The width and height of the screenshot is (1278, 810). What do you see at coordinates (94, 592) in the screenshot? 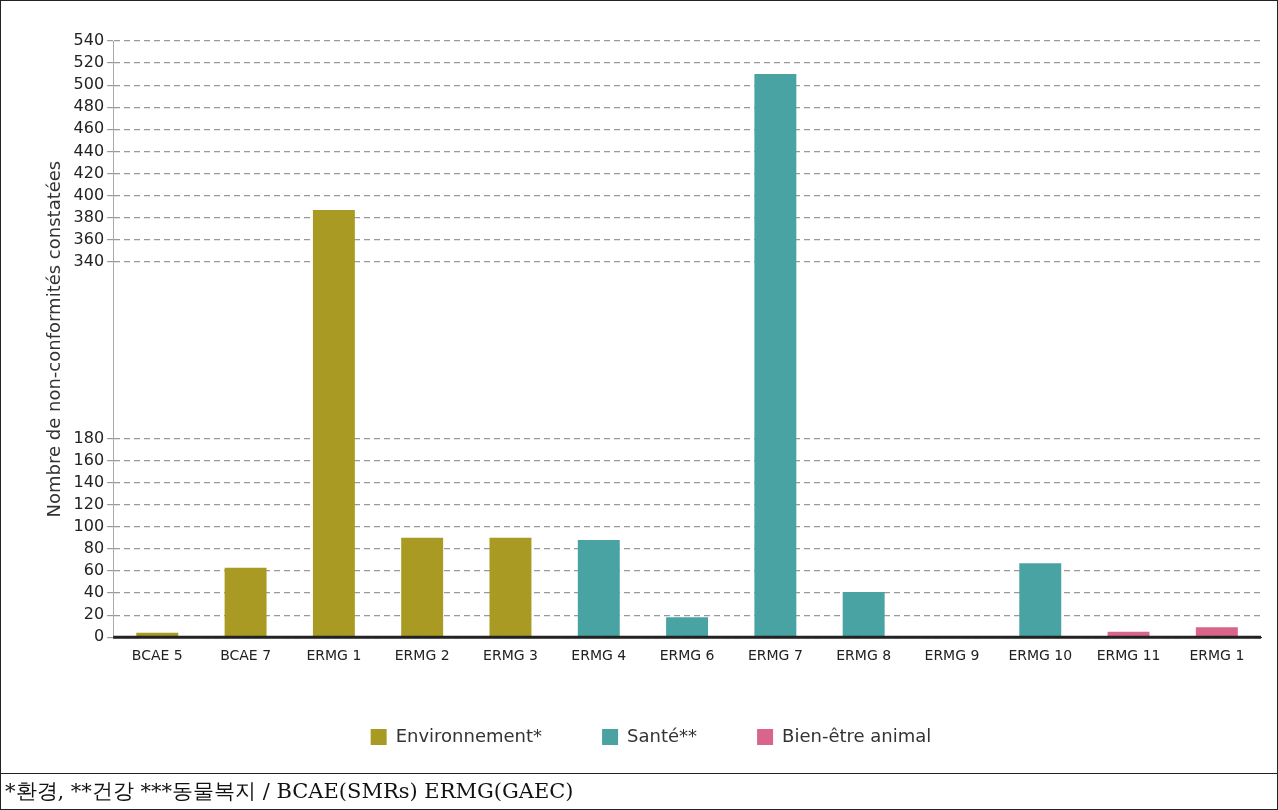
I see `y-tick-label: 40` at bounding box center [94, 592].